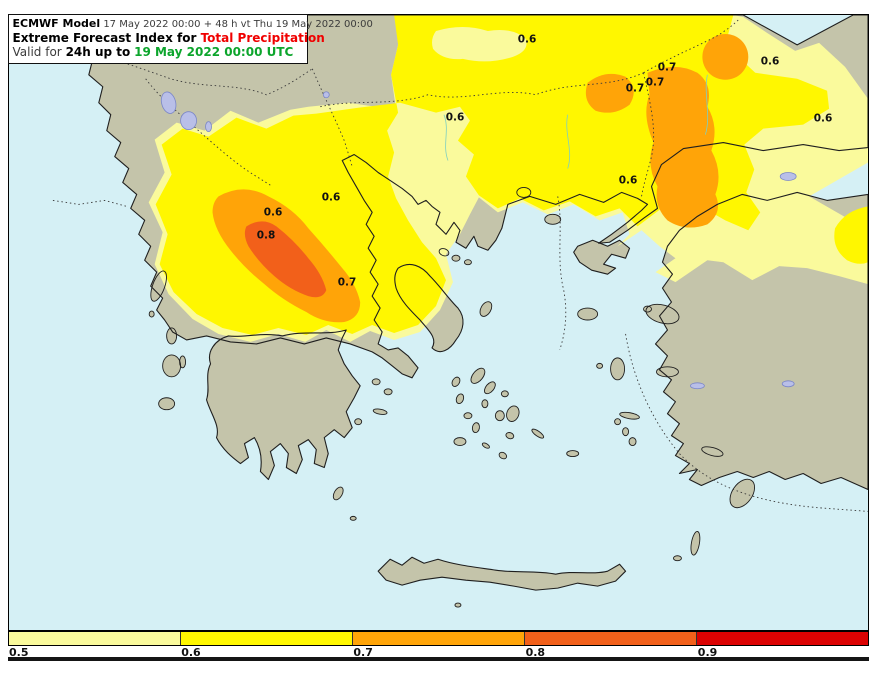  What do you see at coordinates (707, 652) in the screenshot?
I see `colorbar-tick: 0.9` at bounding box center [707, 652].